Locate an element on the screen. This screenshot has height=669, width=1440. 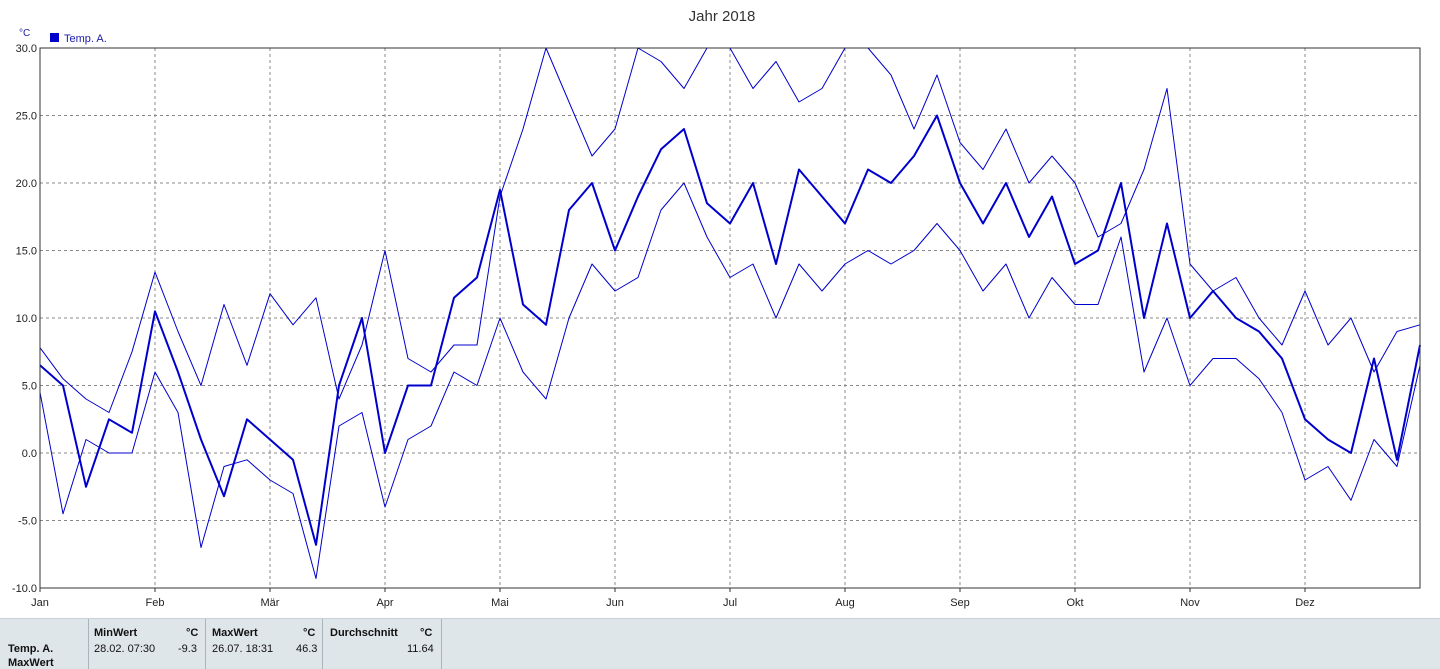
x-tick-label: Feb is located at coordinates (155, 603).